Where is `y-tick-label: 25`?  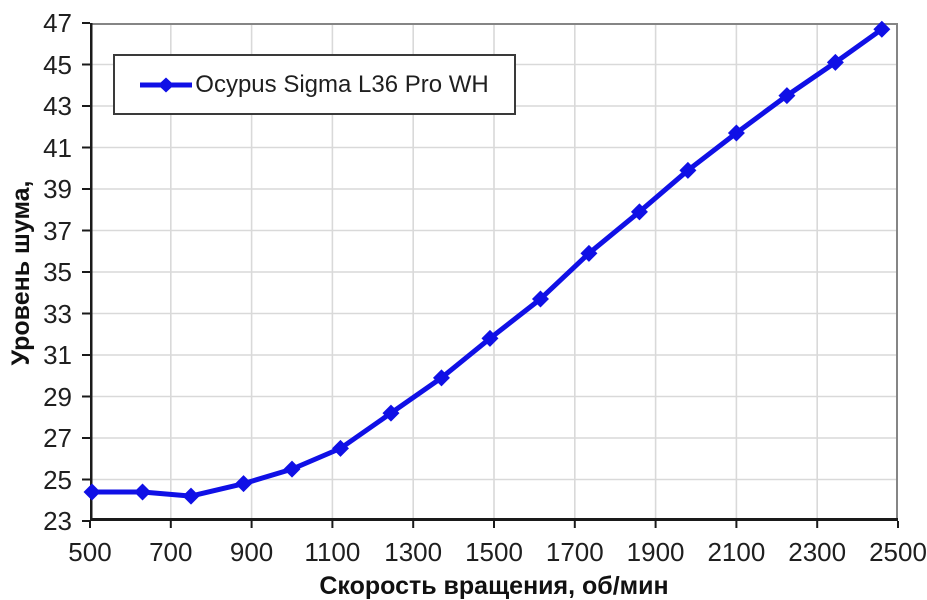 y-tick-label: 25 is located at coordinates (57, 479).